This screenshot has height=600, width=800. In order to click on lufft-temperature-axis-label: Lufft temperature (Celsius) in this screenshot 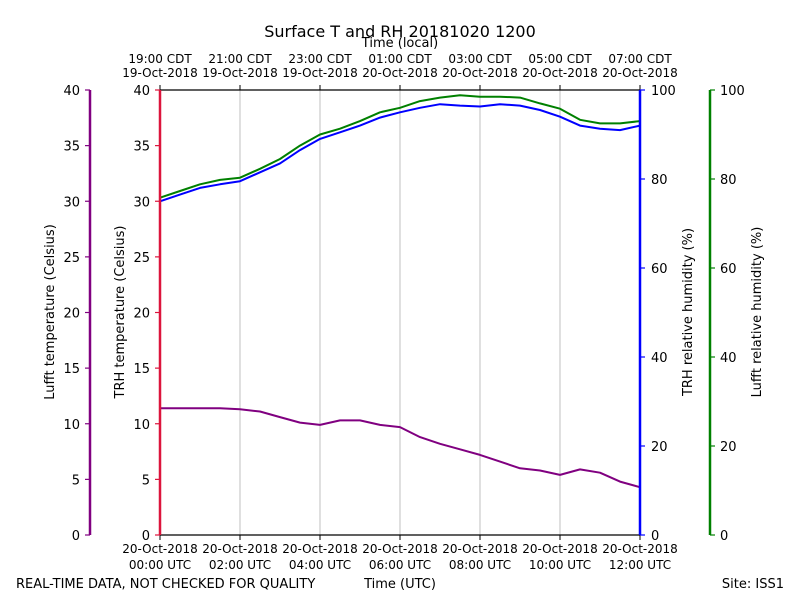, I will do `click(50, 312)`.